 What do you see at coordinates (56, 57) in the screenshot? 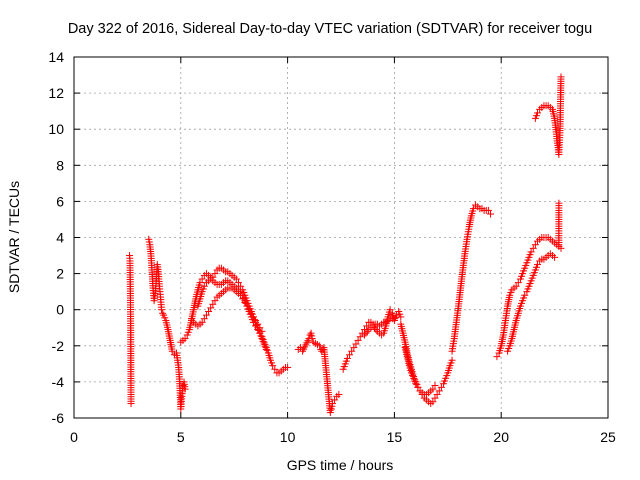
I see `y-tick-label: 14` at bounding box center [56, 57].